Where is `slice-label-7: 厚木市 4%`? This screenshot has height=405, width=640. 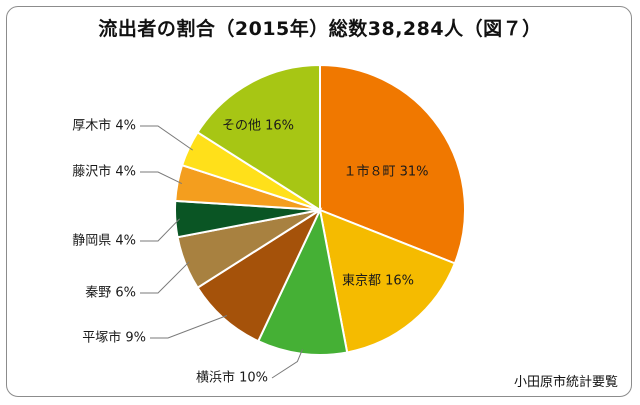 slice-label-7: 厚木市 4% is located at coordinates (104, 126).